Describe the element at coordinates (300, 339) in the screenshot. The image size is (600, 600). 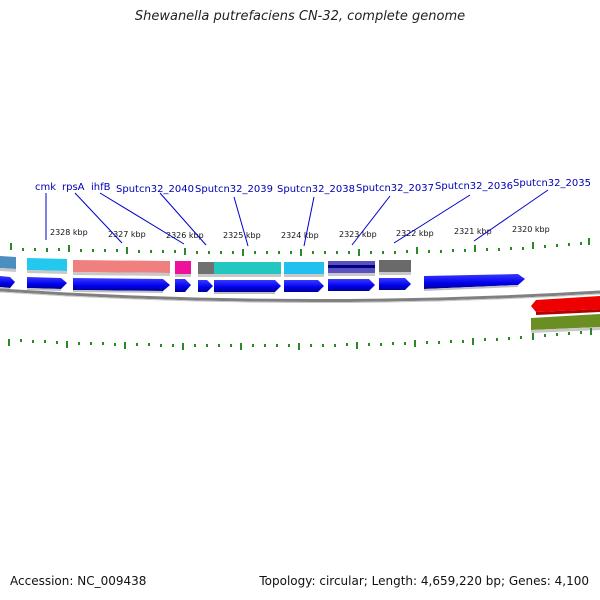
I see `inner-tick-ruler` at that location.